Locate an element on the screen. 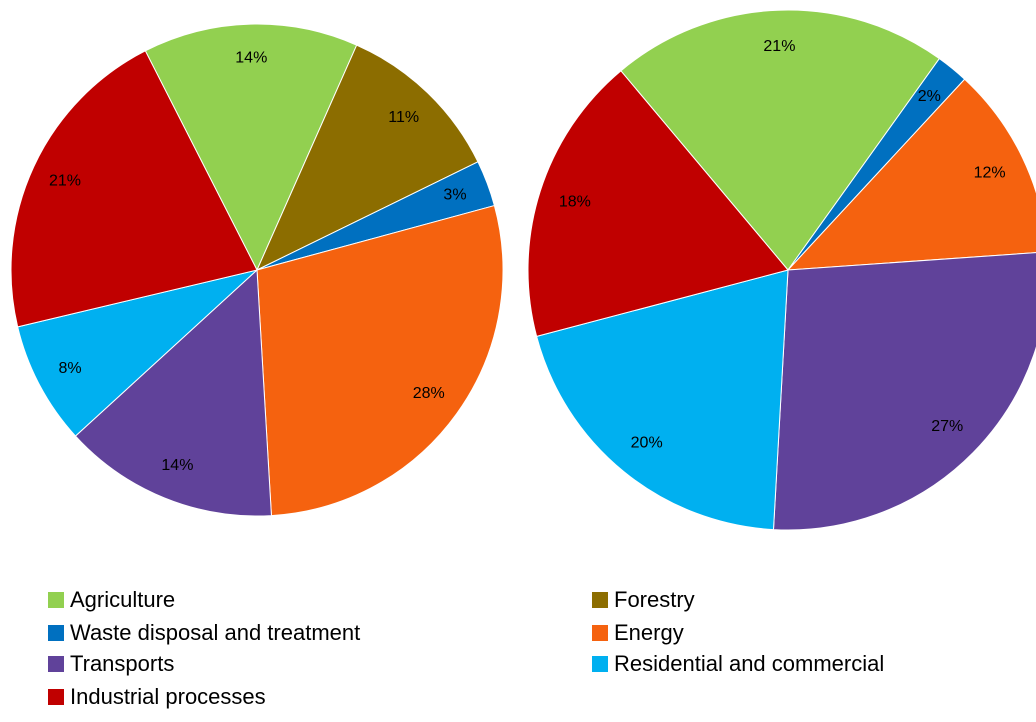 The image size is (1036, 722). data-label: 18% is located at coordinates (575, 202).